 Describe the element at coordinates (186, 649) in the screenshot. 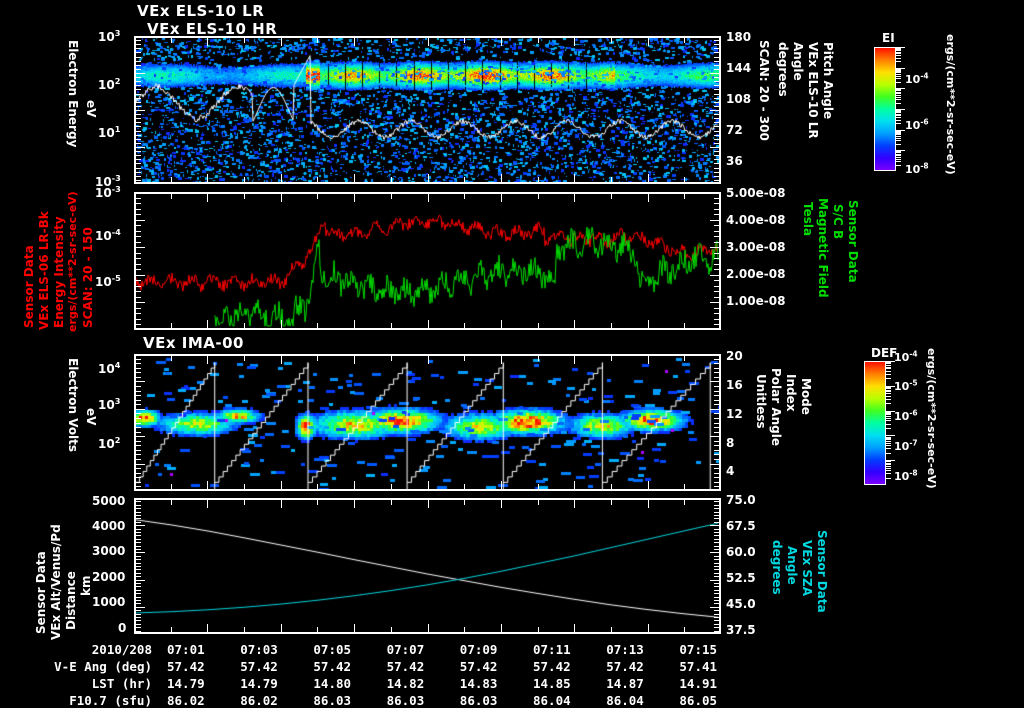

I see `time-table-cell-time-0: 07:01` at that location.